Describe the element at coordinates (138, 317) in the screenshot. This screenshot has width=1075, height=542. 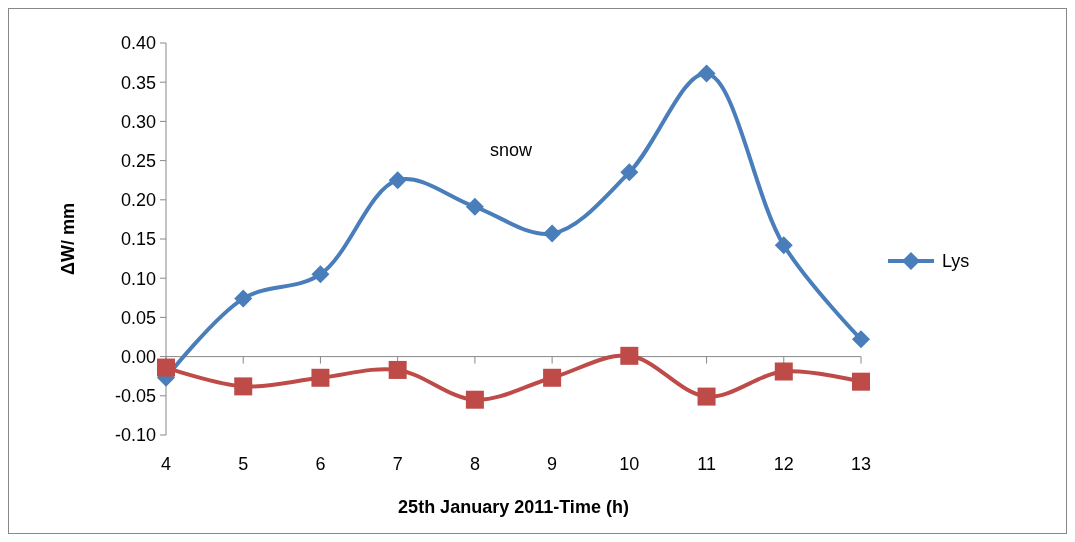
I see `y-tick-label: 0.05` at that location.